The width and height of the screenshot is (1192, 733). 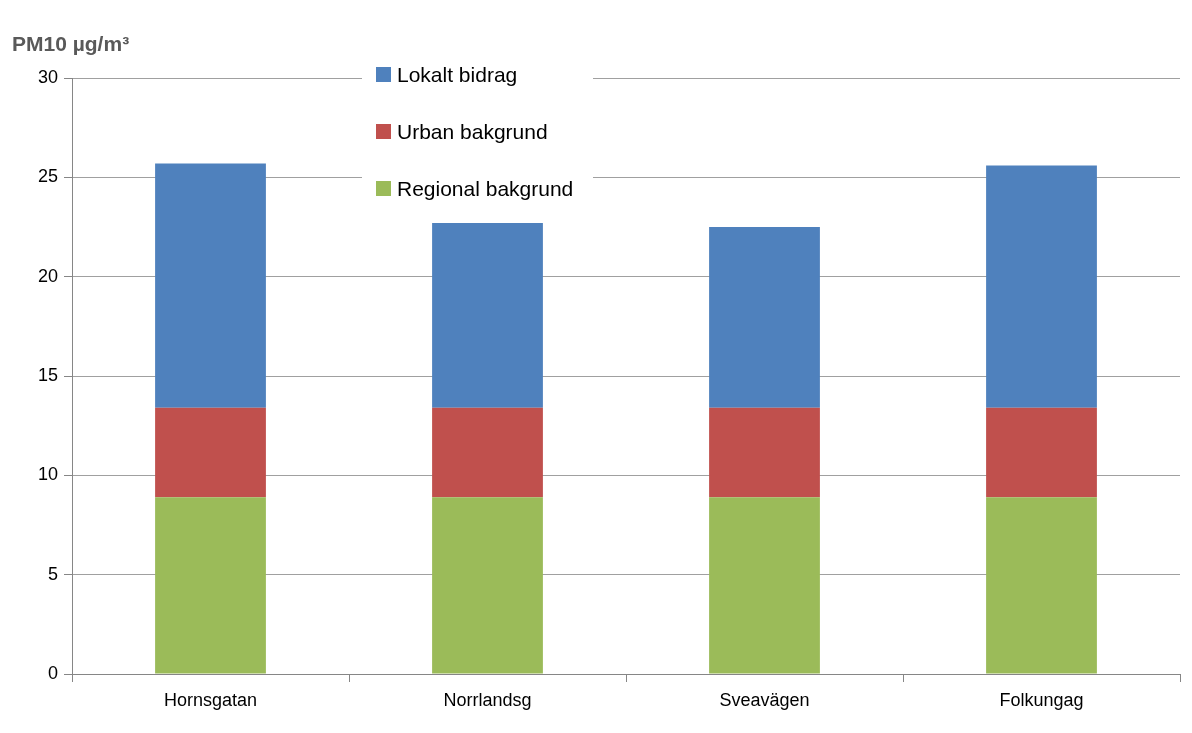 I want to click on legend-label: Urban bakgrund, so click(x=472, y=131).